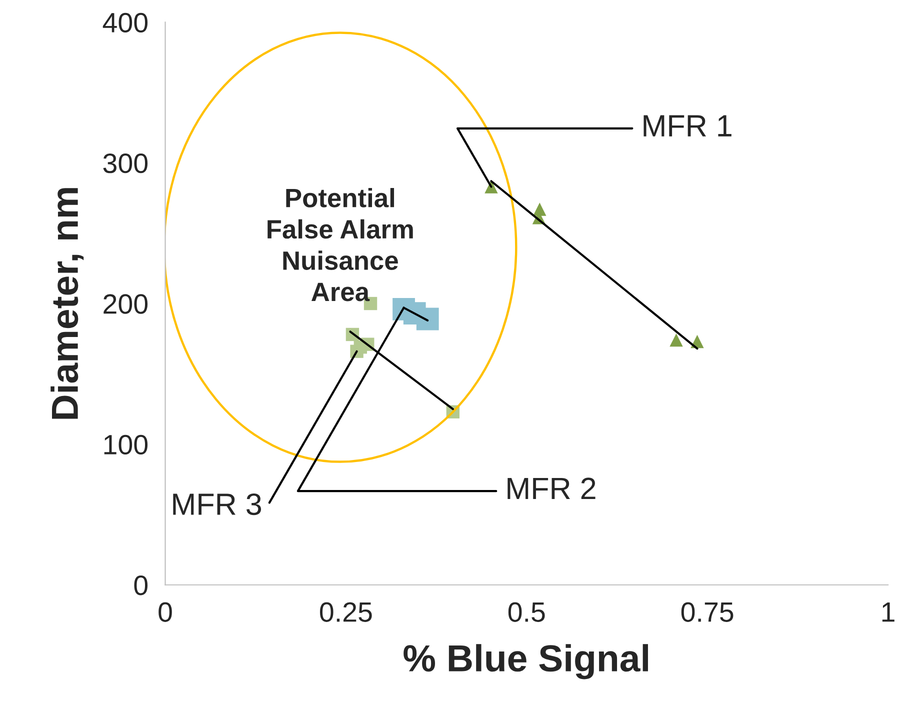  I want to click on annotation: MFR 1, so click(688, 125).